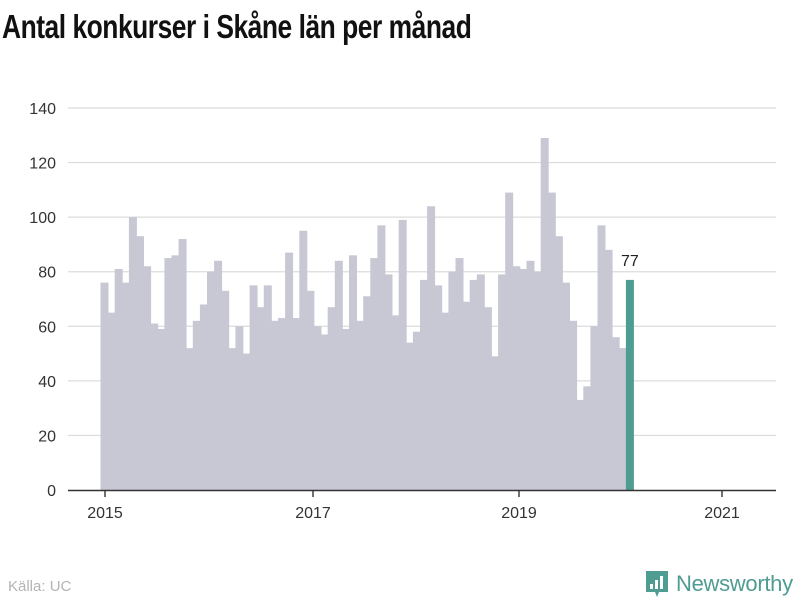 Image resolution: width=800 pixels, height=600 pixels. What do you see at coordinates (734, 583) in the screenshot?
I see `brand-name: Newsworthy` at bounding box center [734, 583].